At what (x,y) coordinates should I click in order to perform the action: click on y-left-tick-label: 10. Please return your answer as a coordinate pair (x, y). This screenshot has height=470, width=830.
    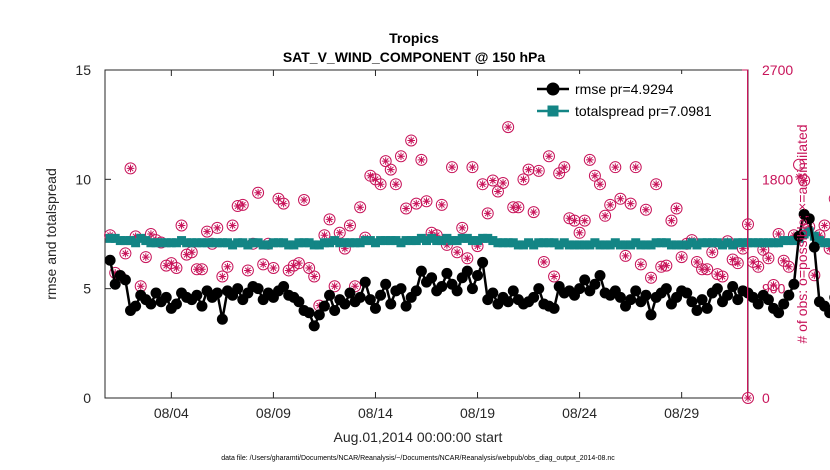
    Looking at the image, I should click on (83, 179).